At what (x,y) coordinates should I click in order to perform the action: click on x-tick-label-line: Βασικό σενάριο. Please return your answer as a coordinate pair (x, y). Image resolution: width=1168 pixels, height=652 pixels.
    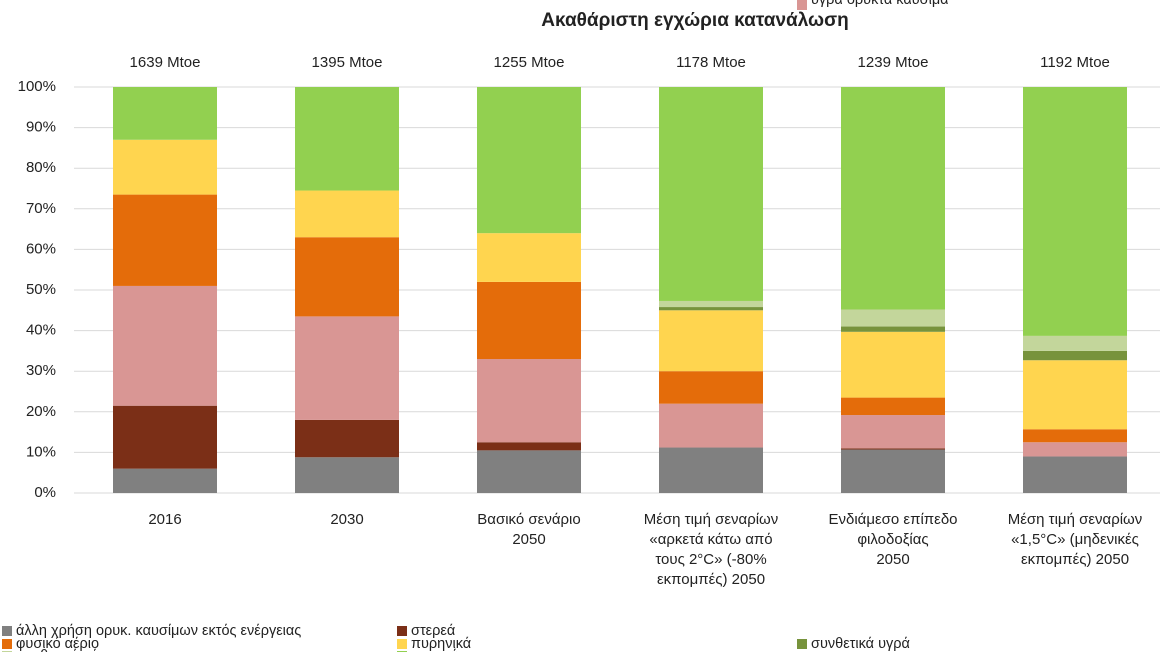
    Looking at the image, I should click on (528, 519).